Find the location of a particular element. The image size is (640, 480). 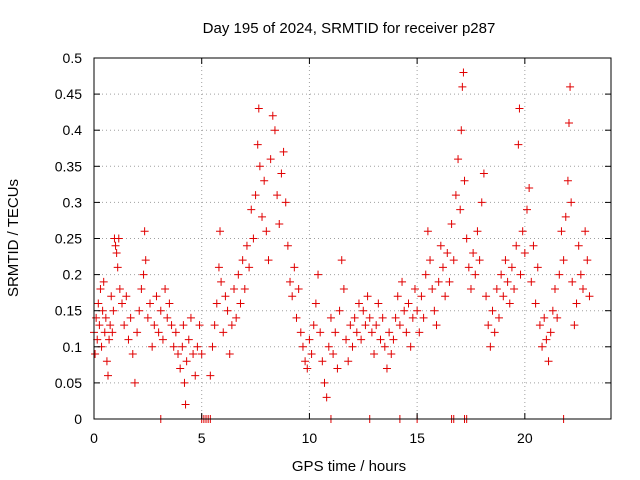

y-tick-label: 0.5 is located at coordinates (73, 58).